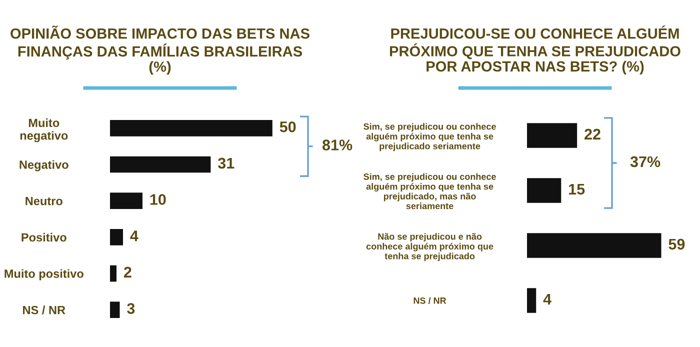 The height and width of the screenshot is (347, 700). Describe the element at coordinates (535, 50) in the screenshot. I see `chart-title: PREJUDICOU-SE OU CONHECE ALGUÉM PRÓXIMO QUE TENHA SE PREJUDICADO POR APOSTAR NAS BETS? (%)` at that location.